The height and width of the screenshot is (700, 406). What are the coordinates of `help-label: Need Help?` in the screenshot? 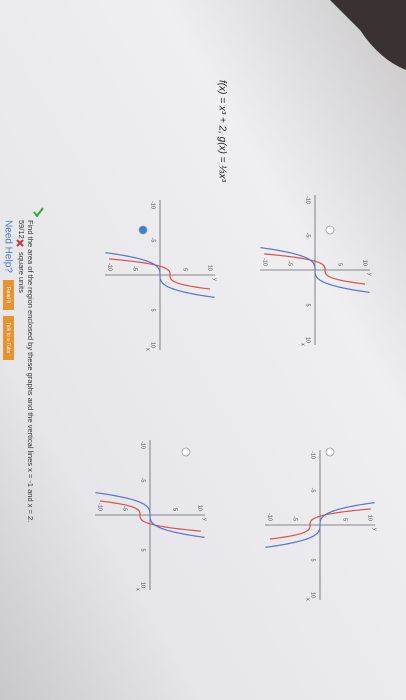 It's located at (7, 246).